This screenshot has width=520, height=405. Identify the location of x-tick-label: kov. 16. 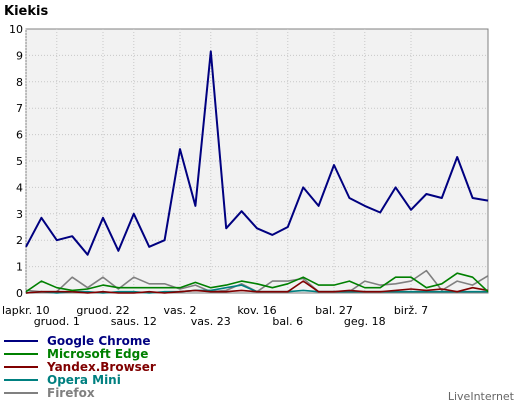
(256, 310).